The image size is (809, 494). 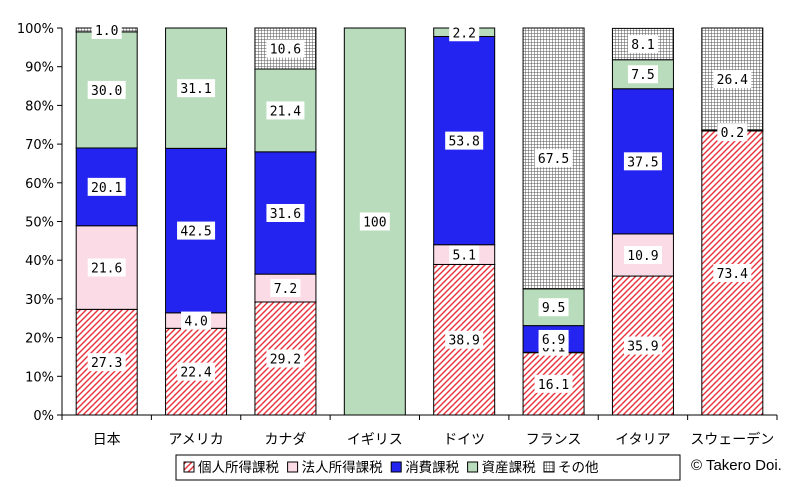 I want to click on data-label: 42.5, so click(x=195, y=232).